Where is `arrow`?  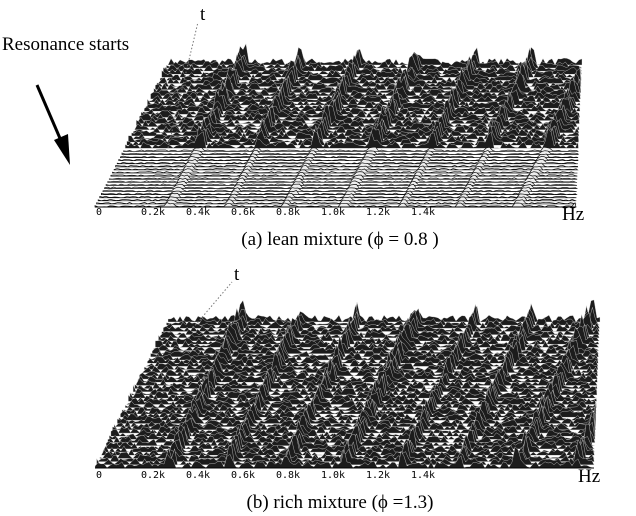 arrow is located at coordinates (49, 114).